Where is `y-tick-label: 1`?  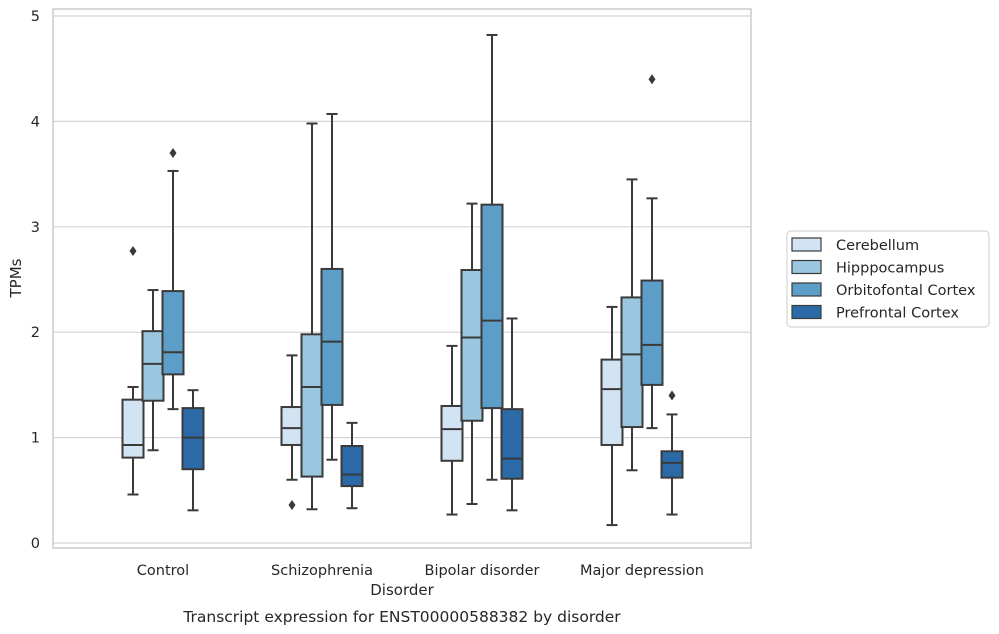 y-tick-label: 1 is located at coordinates (35, 439).